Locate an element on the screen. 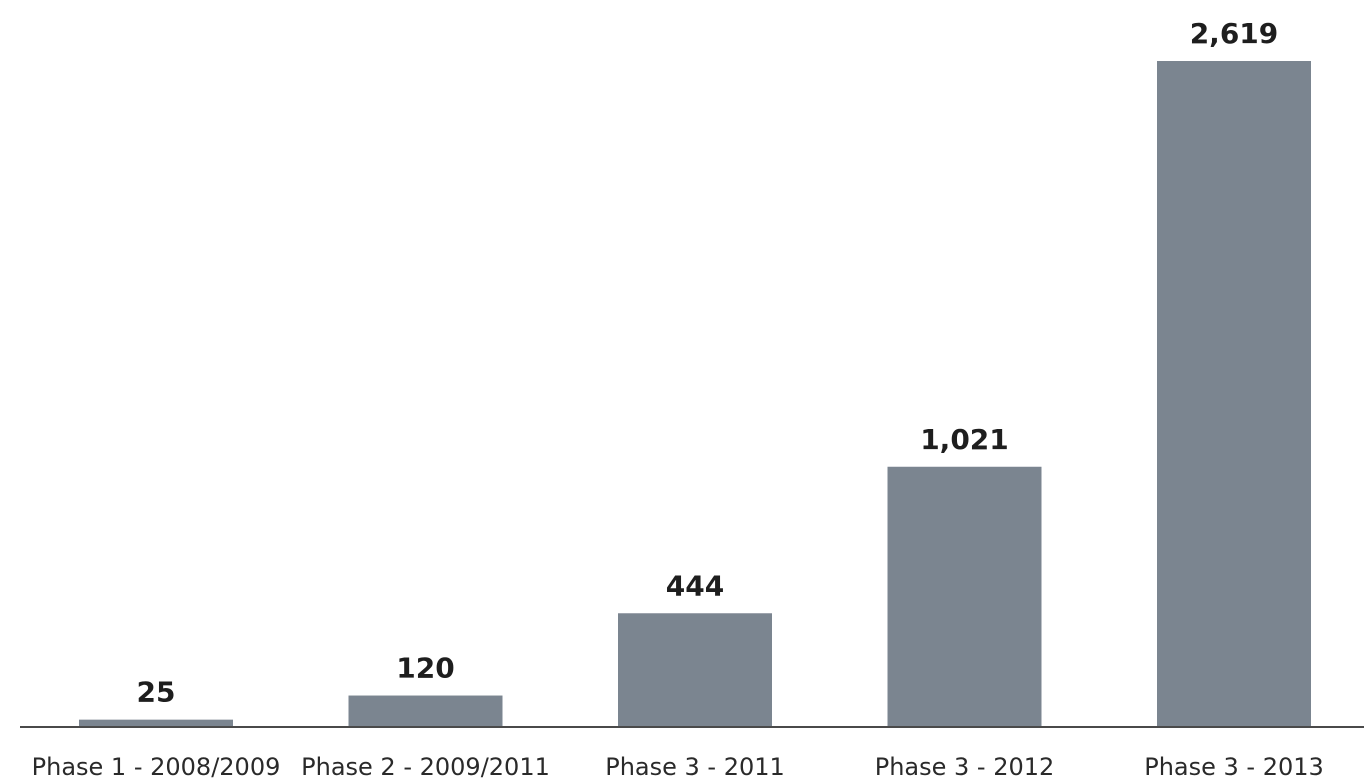  data-label-2: 120 is located at coordinates (425, 668).